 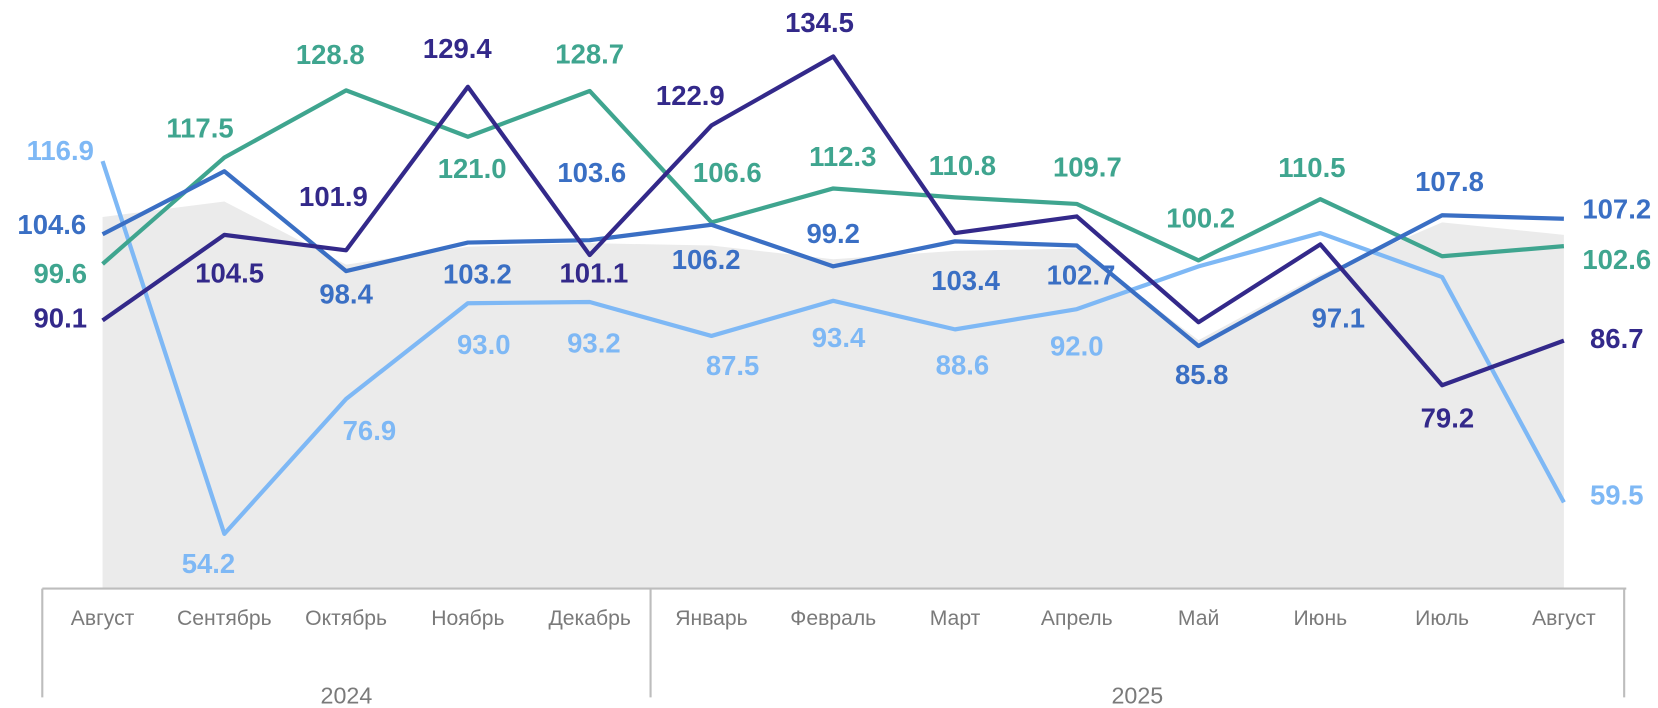 What do you see at coordinates (333, 196) in the screenshot?
I see `data-label: 101.9` at bounding box center [333, 196].